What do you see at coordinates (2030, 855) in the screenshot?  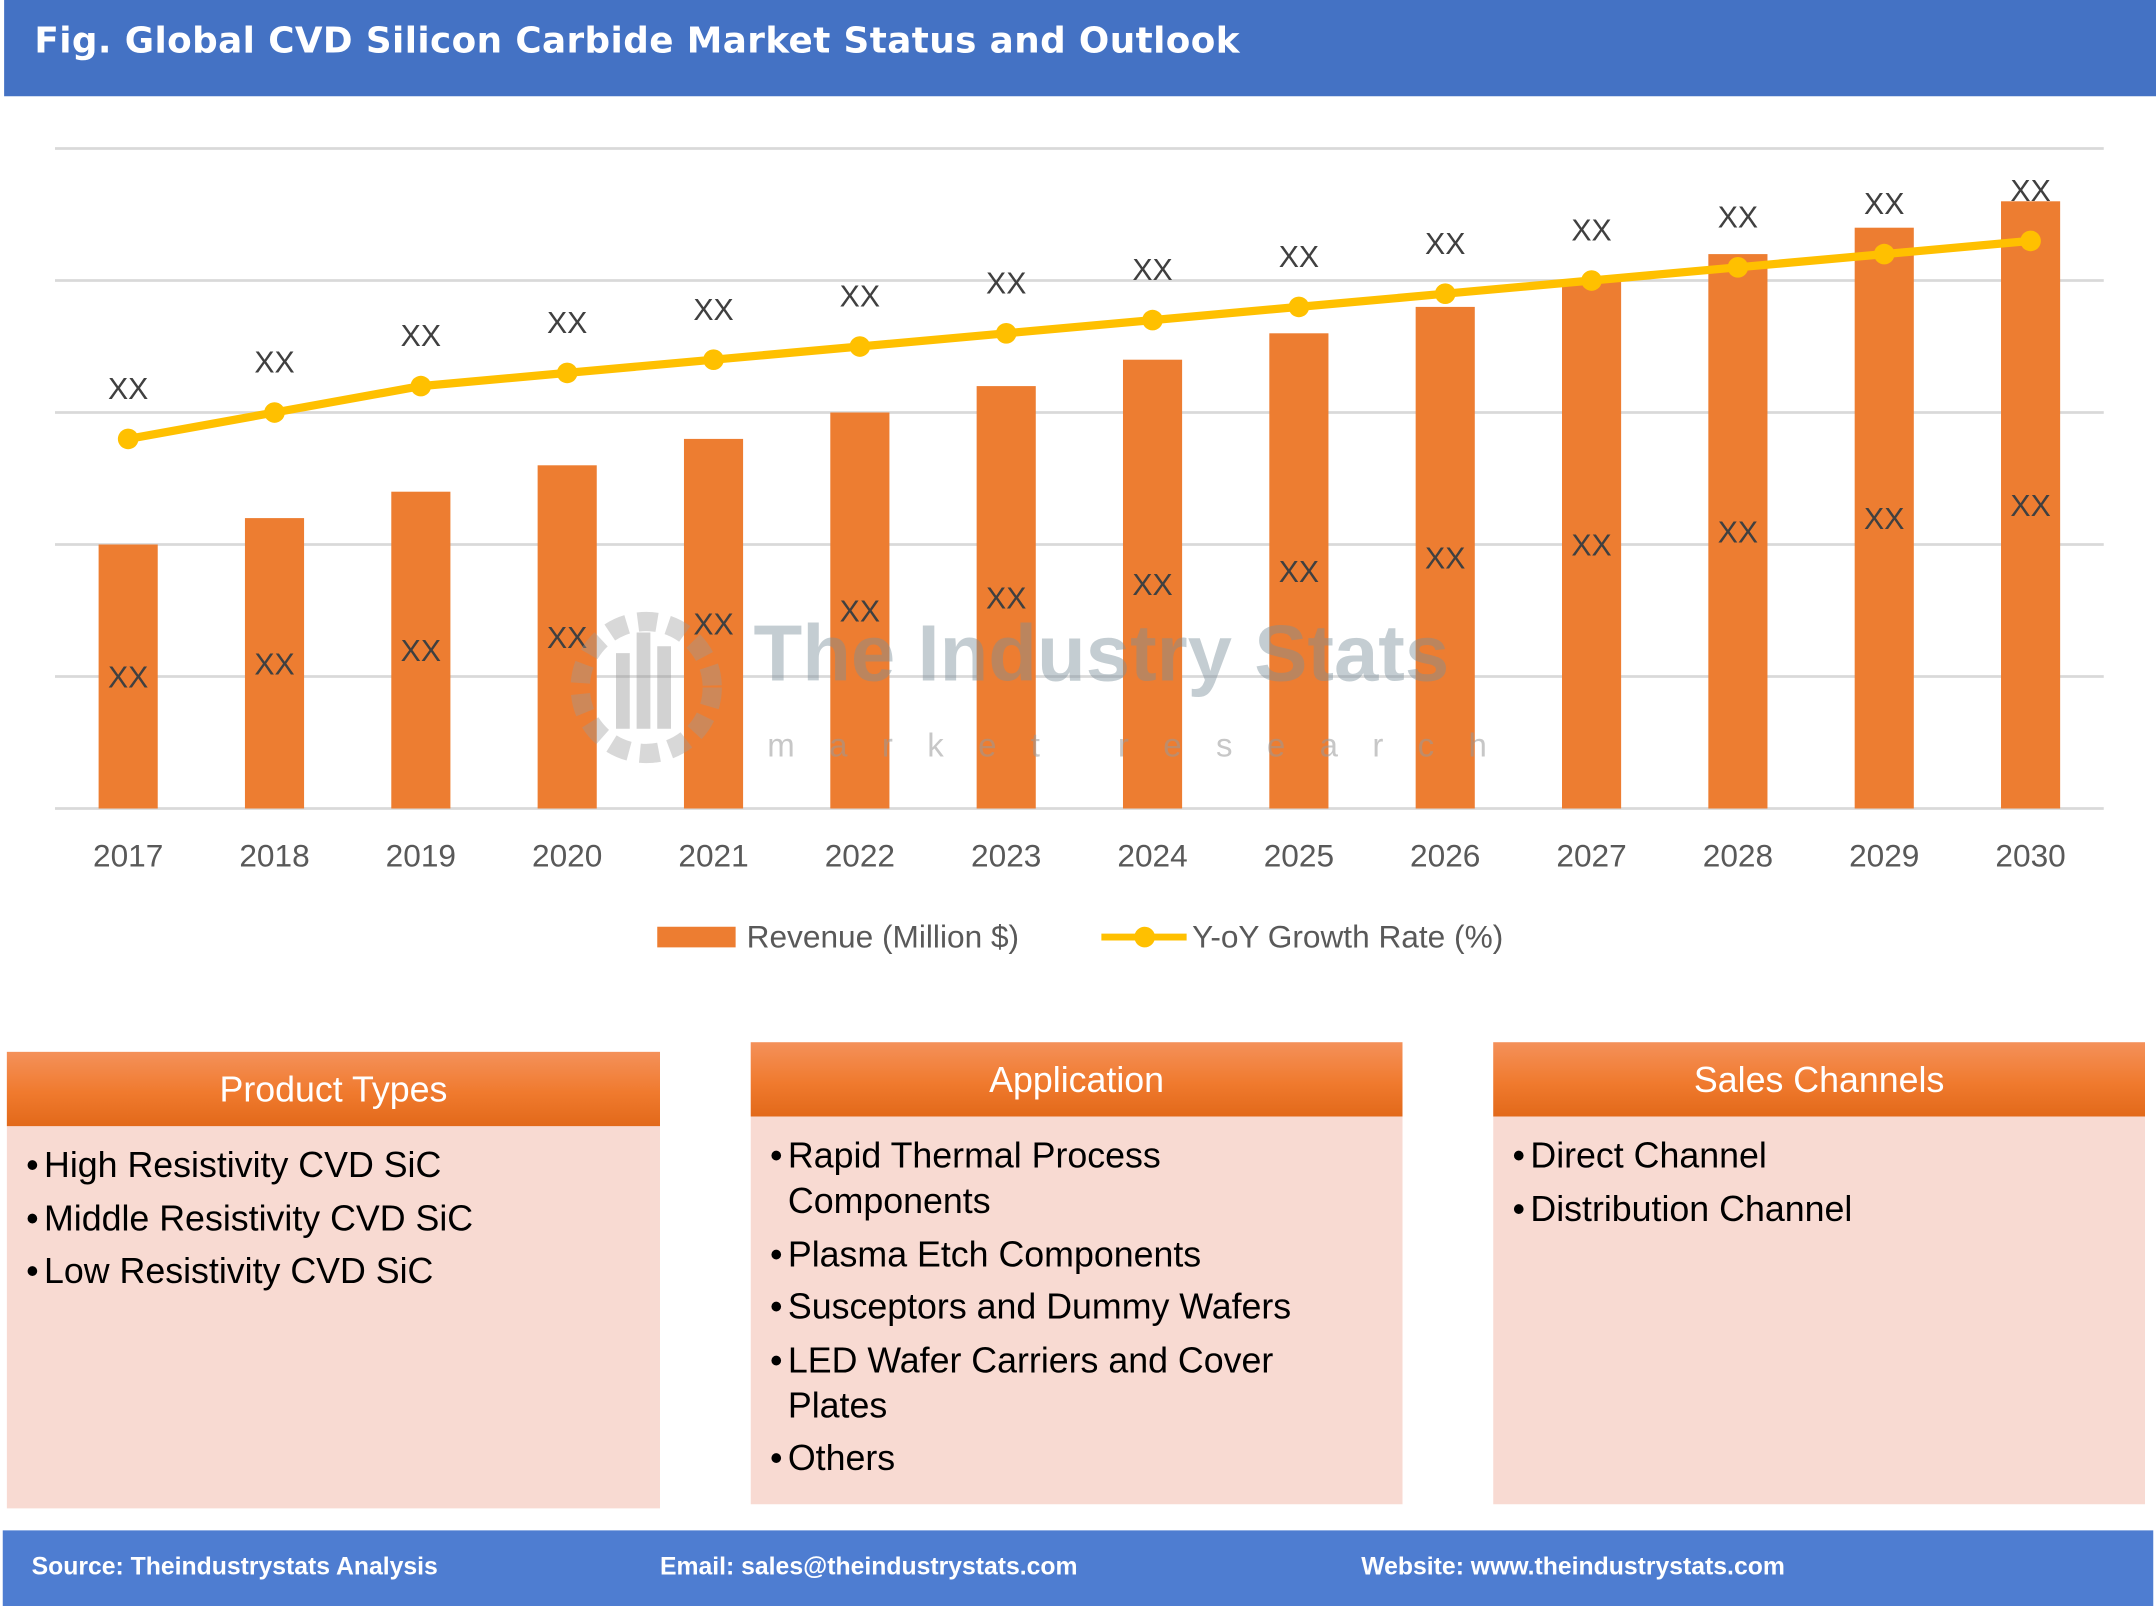 I see `x-tick-label: 2030` at bounding box center [2030, 855].